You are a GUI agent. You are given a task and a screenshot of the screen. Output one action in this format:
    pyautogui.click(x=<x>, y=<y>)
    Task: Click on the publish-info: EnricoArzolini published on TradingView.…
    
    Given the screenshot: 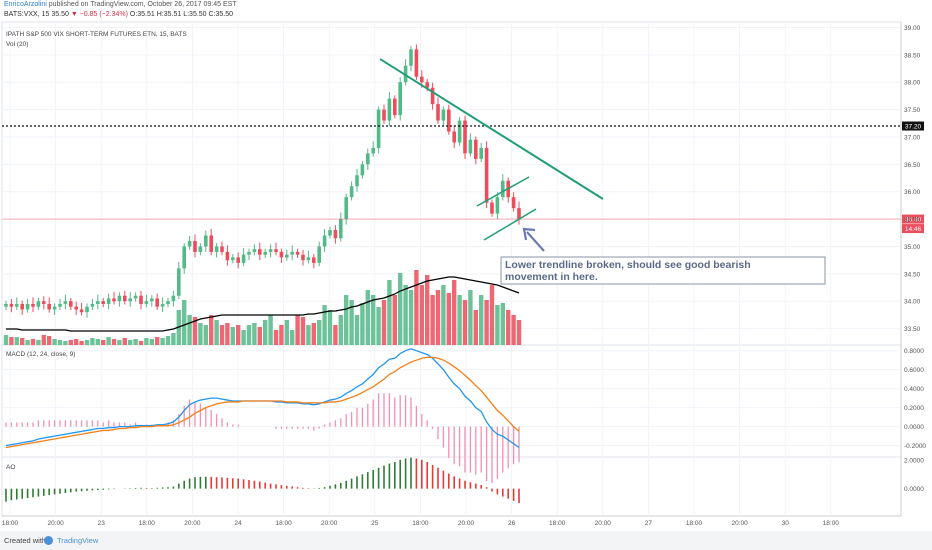 What is the action you would take?
    pyautogui.click(x=120, y=4)
    